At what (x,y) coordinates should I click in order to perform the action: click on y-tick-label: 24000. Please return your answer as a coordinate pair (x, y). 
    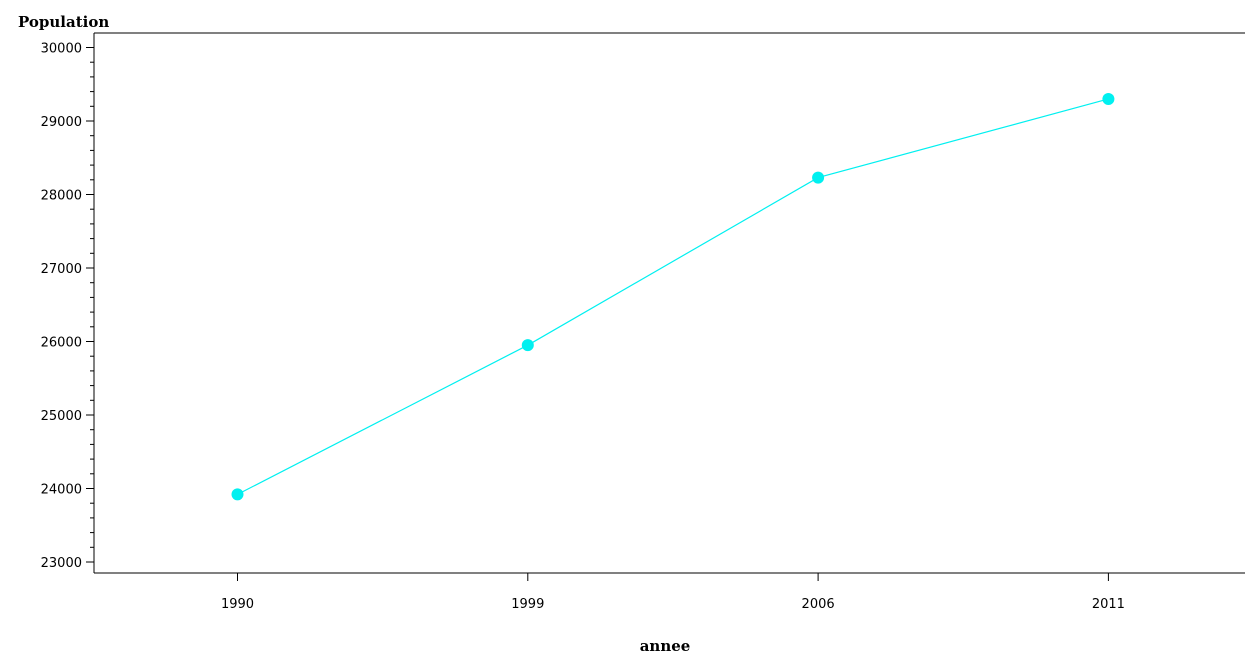
    Looking at the image, I should click on (61, 490).